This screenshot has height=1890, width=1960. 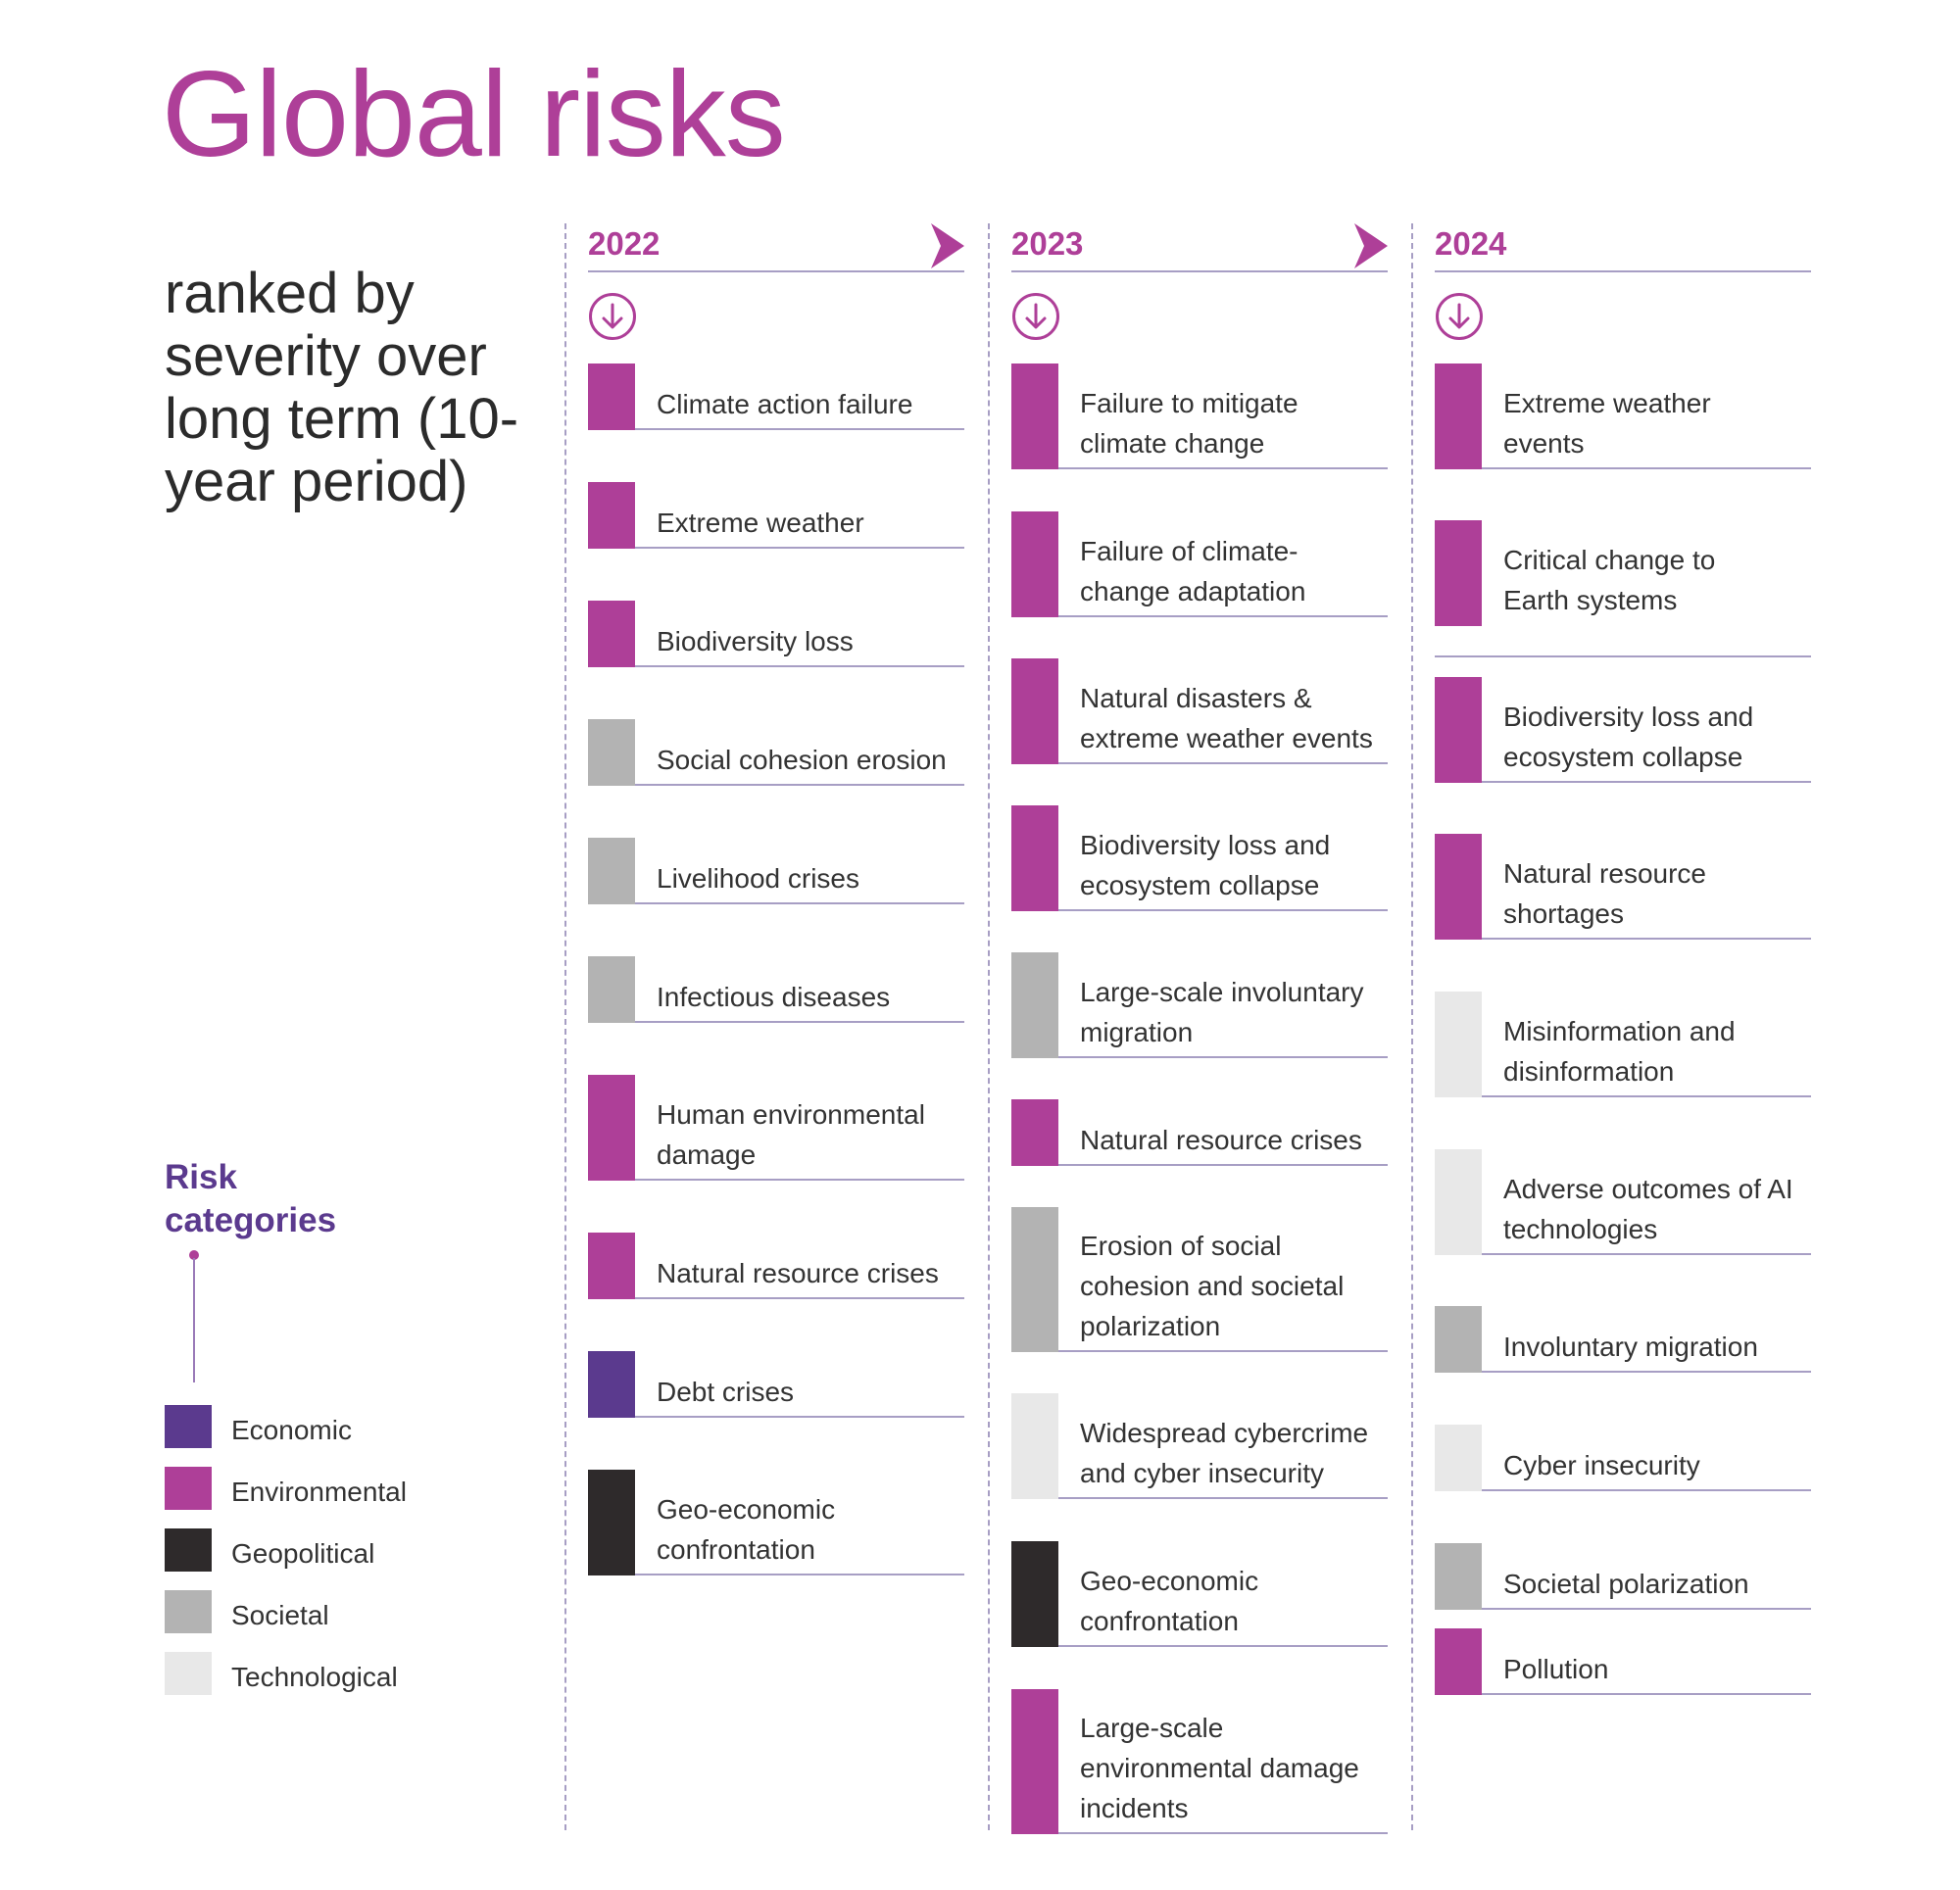 What do you see at coordinates (1604, 893) in the screenshot?
I see `risk-label: Natural resource shortages` at bounding box center [1604, 893].